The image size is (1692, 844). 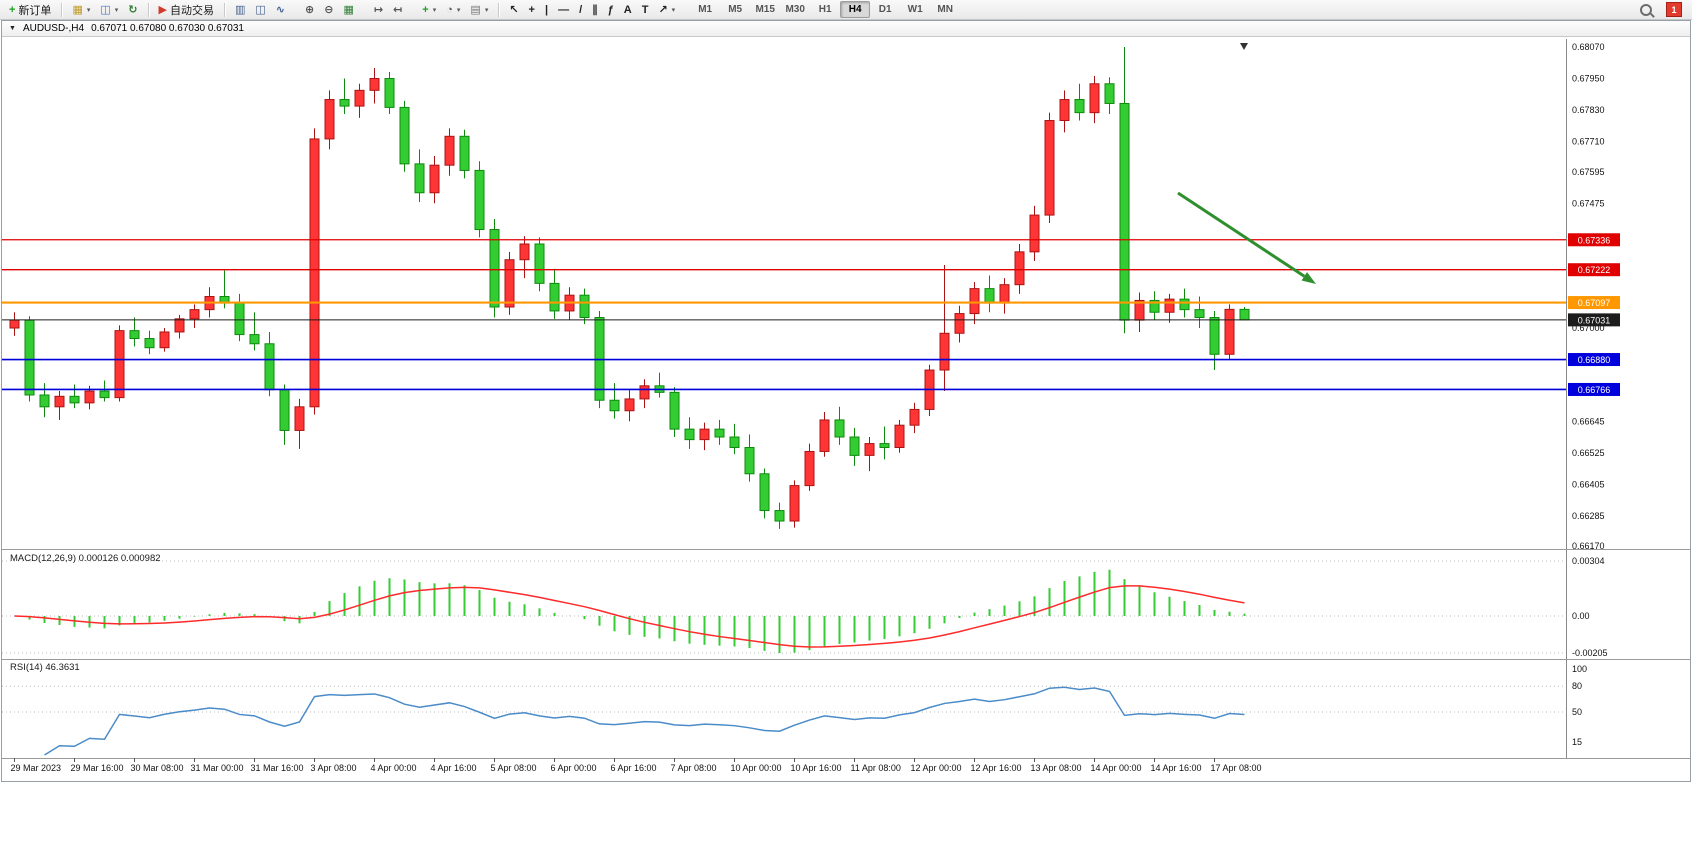 What do you see at coordinates (1664, 9) in the screenshot?
I see `toolbar-right: 1` at bounding box center [1664, 9].